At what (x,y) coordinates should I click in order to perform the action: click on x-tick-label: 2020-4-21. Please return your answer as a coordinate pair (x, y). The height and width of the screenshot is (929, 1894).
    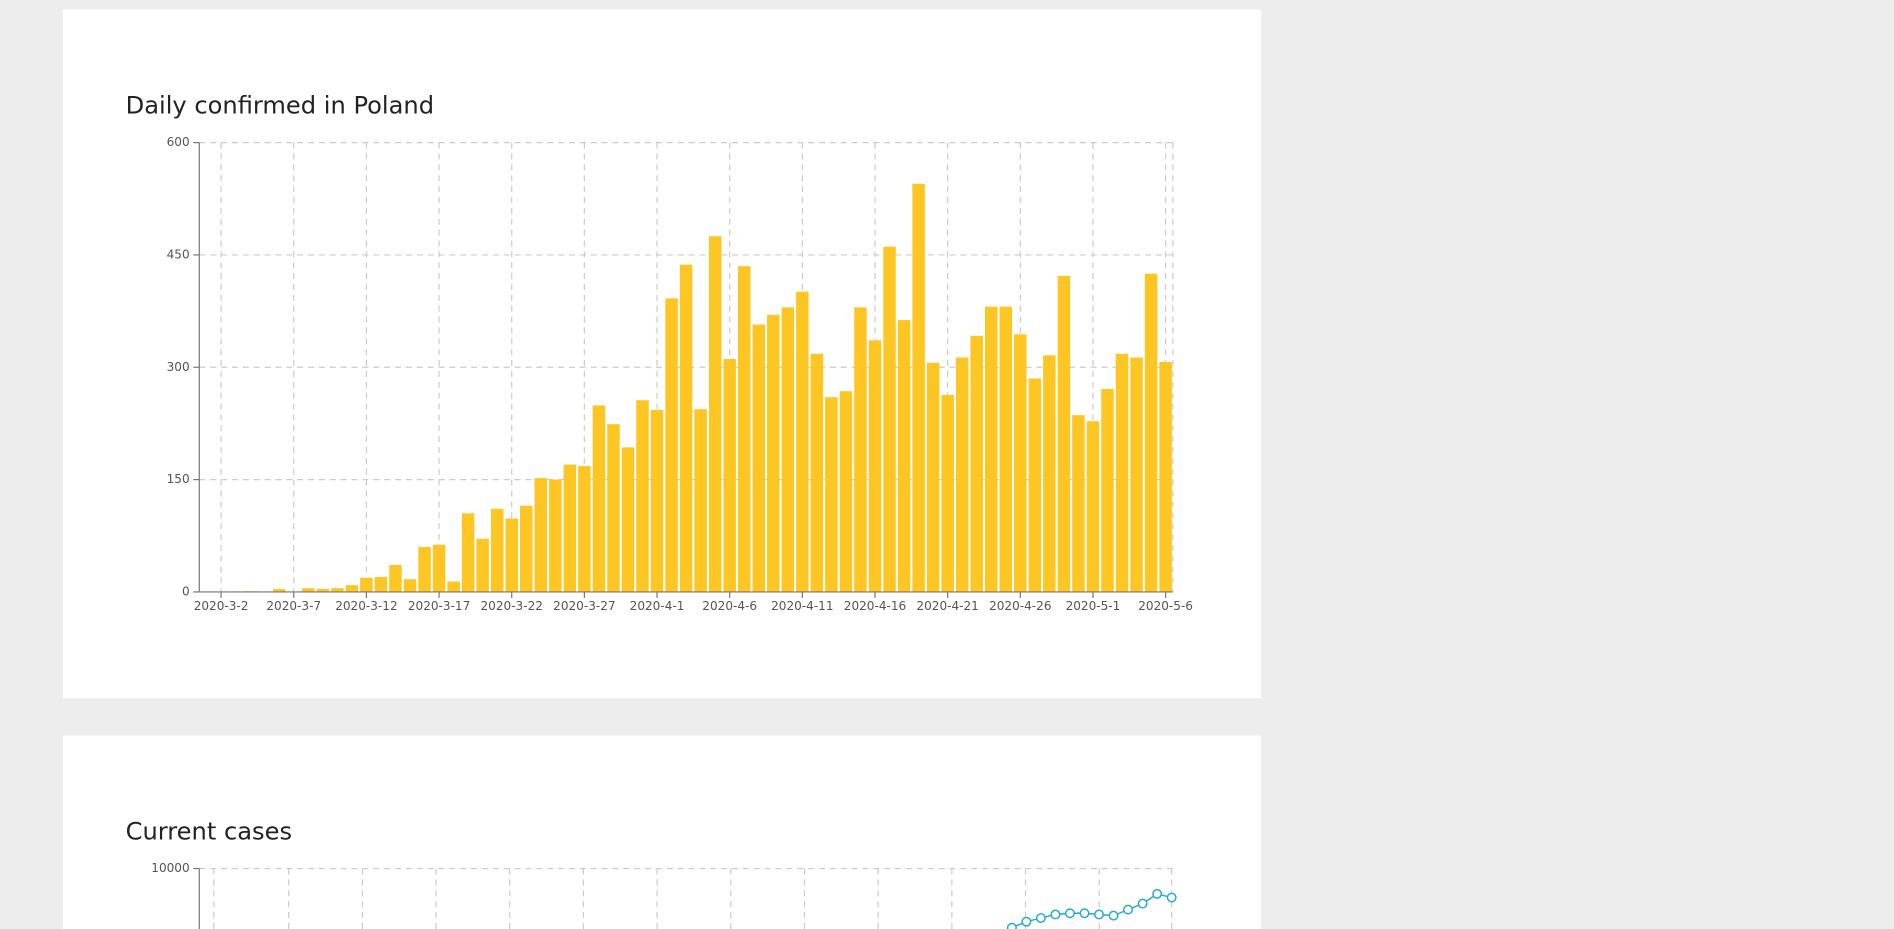
    Looking at the image, I should click on (947, 606).